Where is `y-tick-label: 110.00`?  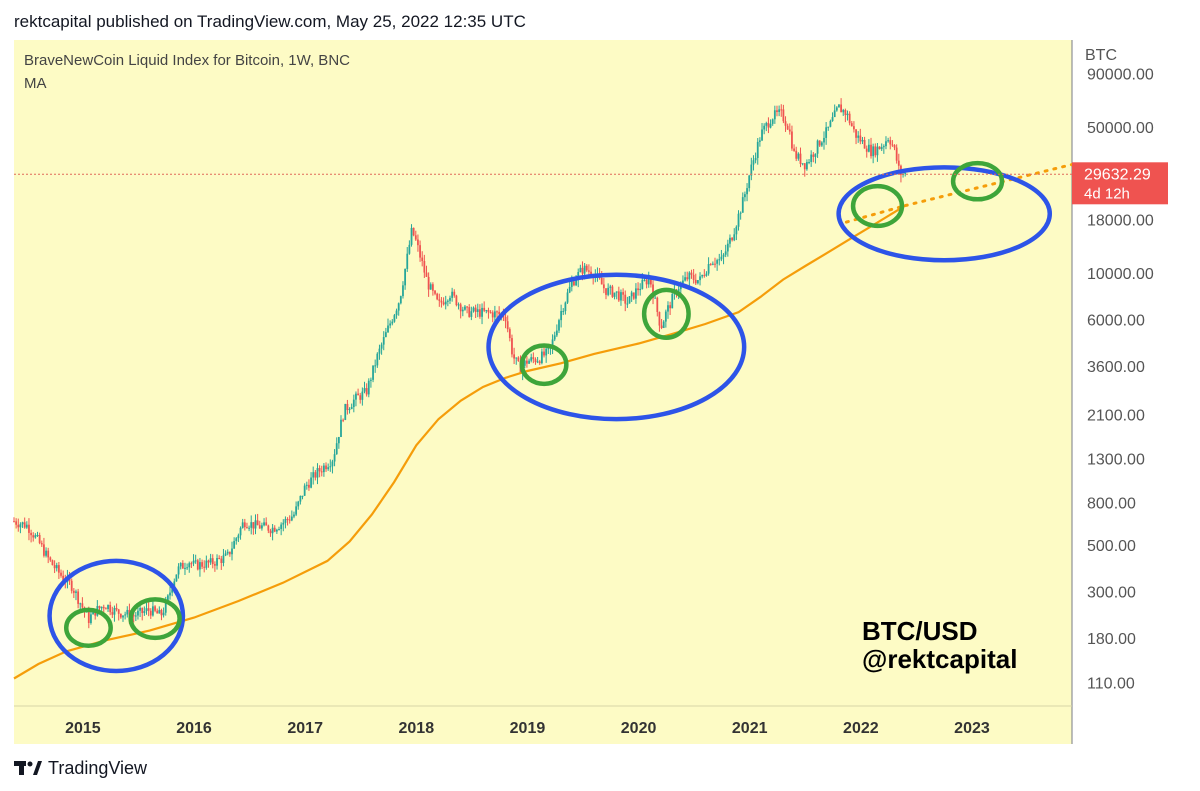
y-tick-label: 110.00 is located at coordinates (1111, 684).